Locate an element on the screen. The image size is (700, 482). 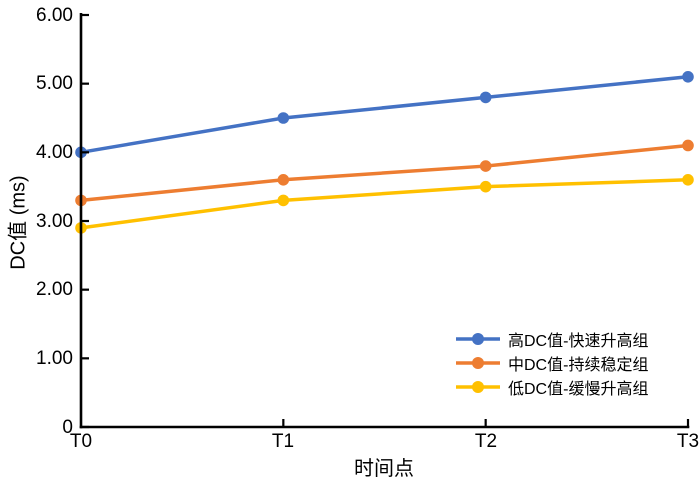
x-tick-label: T2 is located at coordinates (486, 441).